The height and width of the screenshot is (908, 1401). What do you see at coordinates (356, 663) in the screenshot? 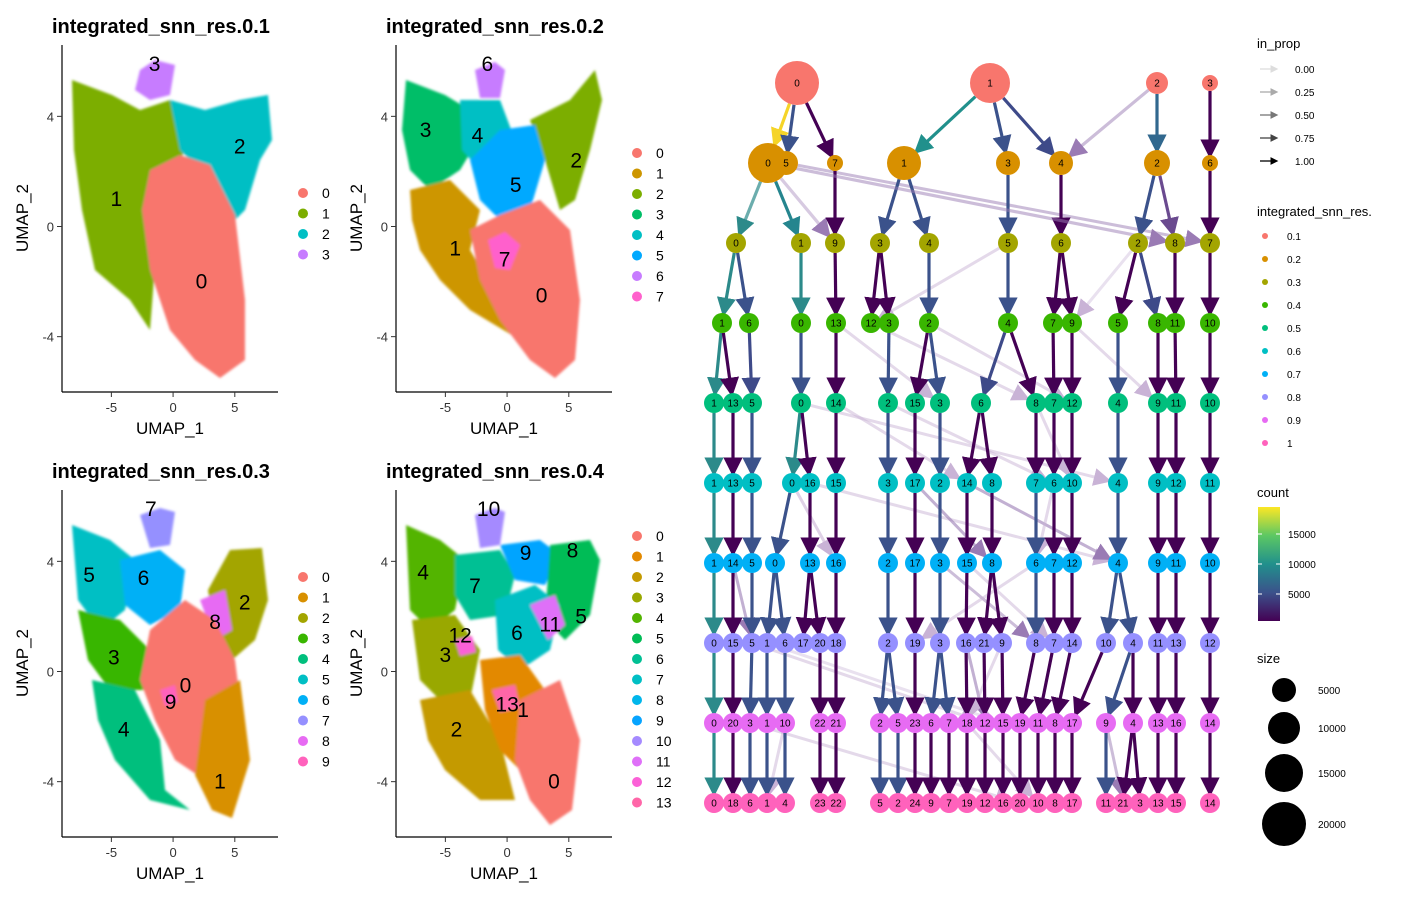
I see `y-axis-title: UMAP_2` at bounding box center [356, 663].